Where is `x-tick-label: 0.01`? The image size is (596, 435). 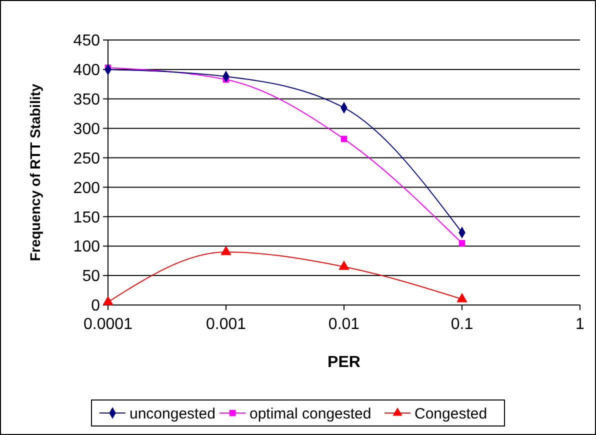 x-tick-label: 0.01 is located at coordinates (344, 324).